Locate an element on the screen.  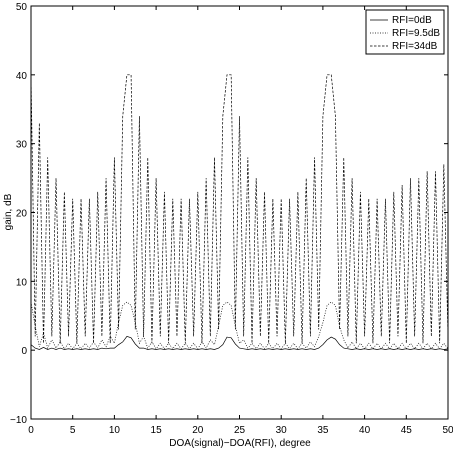
x-tick-label: 10 is located at coordinates (115, 430).